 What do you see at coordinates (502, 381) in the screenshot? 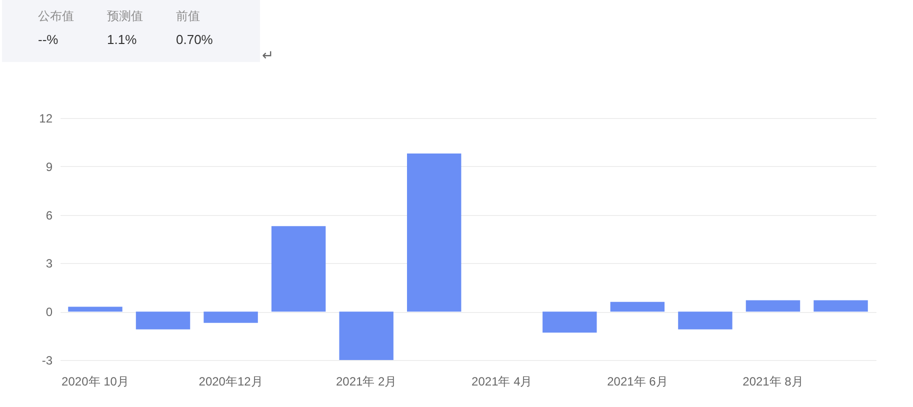
I see `x-tick-label: 2021年 4月` at bounding box center [502, 381].